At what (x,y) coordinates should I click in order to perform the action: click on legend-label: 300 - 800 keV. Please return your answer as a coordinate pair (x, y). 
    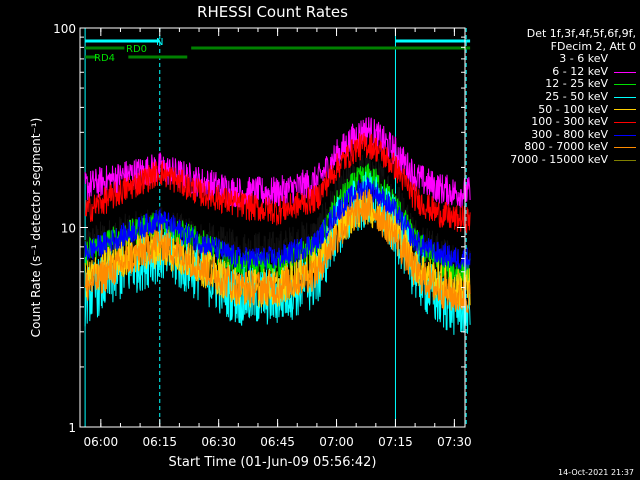
    Looking at the image, I should click on (569, 134).